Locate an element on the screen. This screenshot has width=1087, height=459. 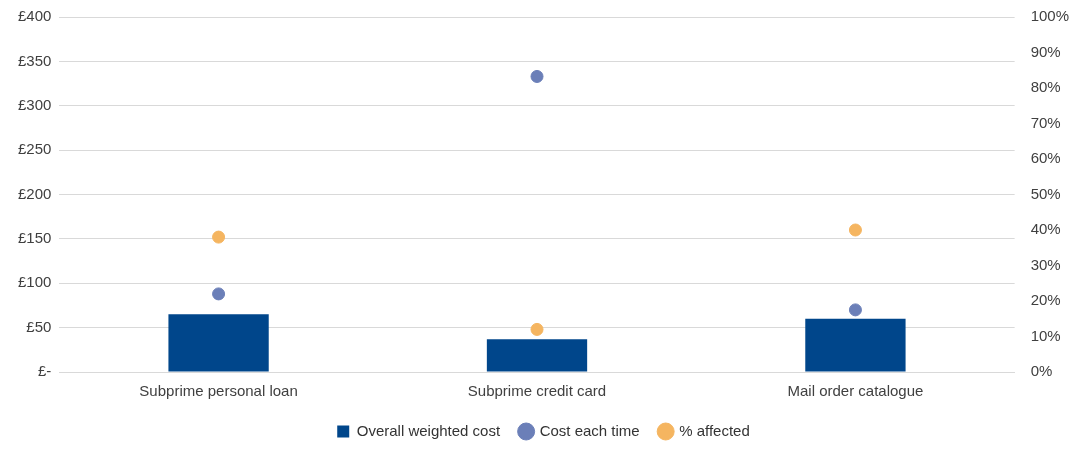
y2-tick-label: 0% is located at coordinates (1041, 371).